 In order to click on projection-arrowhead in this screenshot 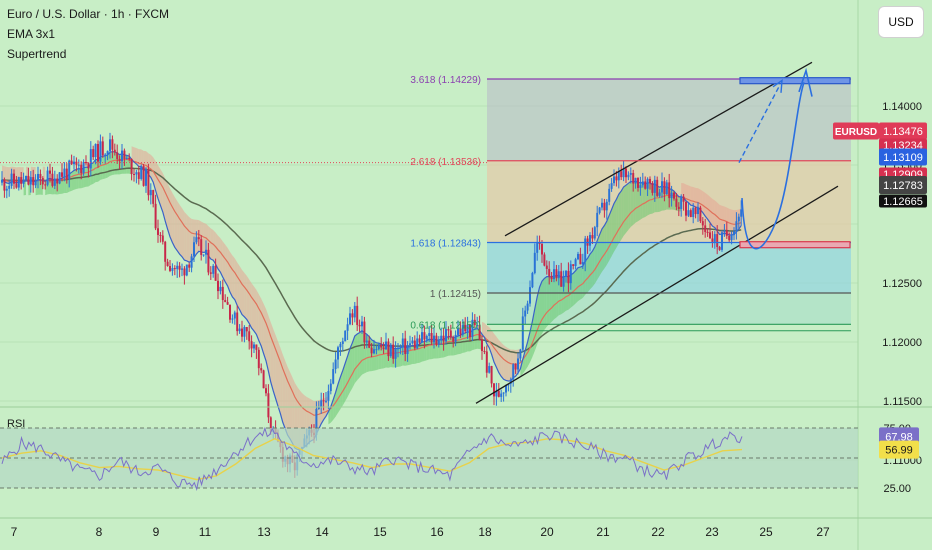, I will do `click(777, 85)`.